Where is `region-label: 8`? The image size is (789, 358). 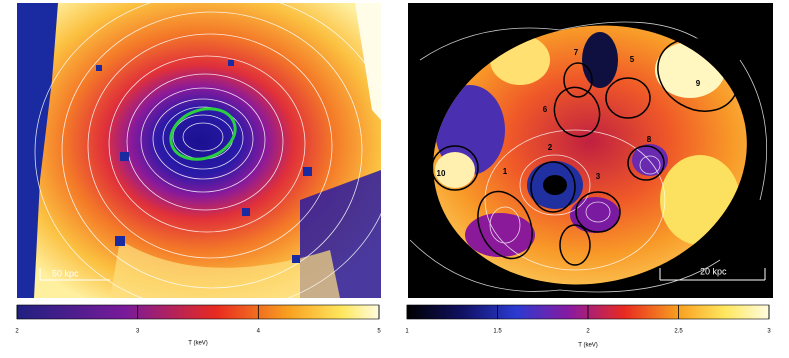
region-label: 8 is located at coordinates (649, 139).